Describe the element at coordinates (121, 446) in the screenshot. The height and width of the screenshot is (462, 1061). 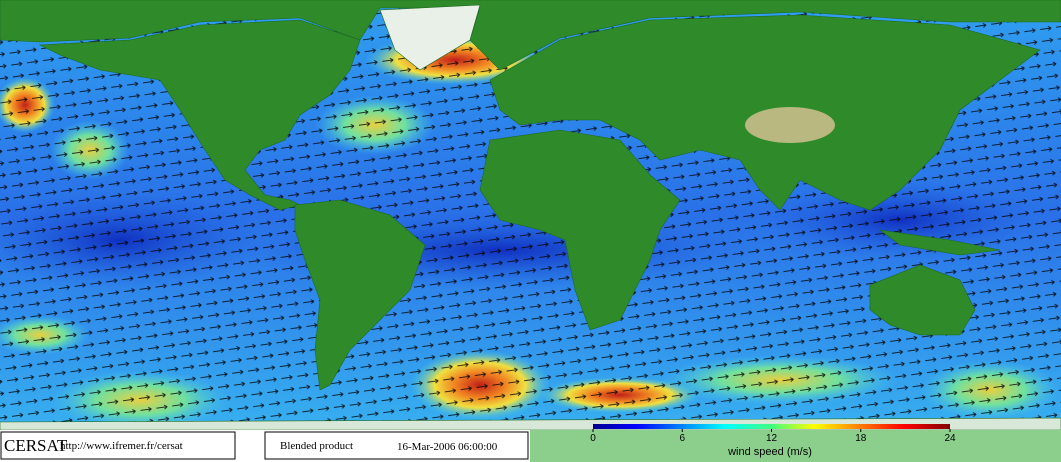
I see `url: http://www.ifremer.fr/cersat` at that location.